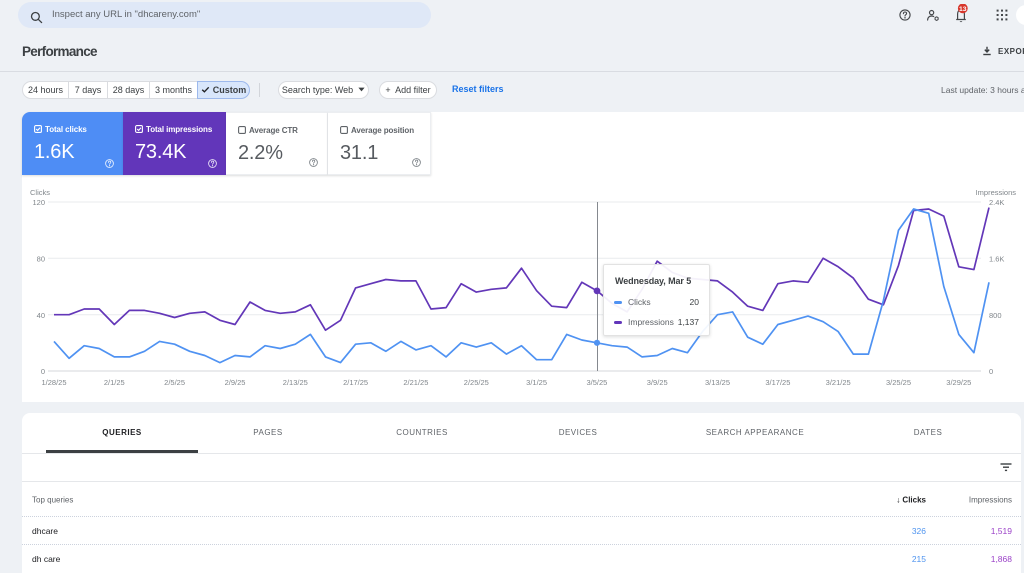  I want to click on svg-text: 2.4K, so click(996, 202).